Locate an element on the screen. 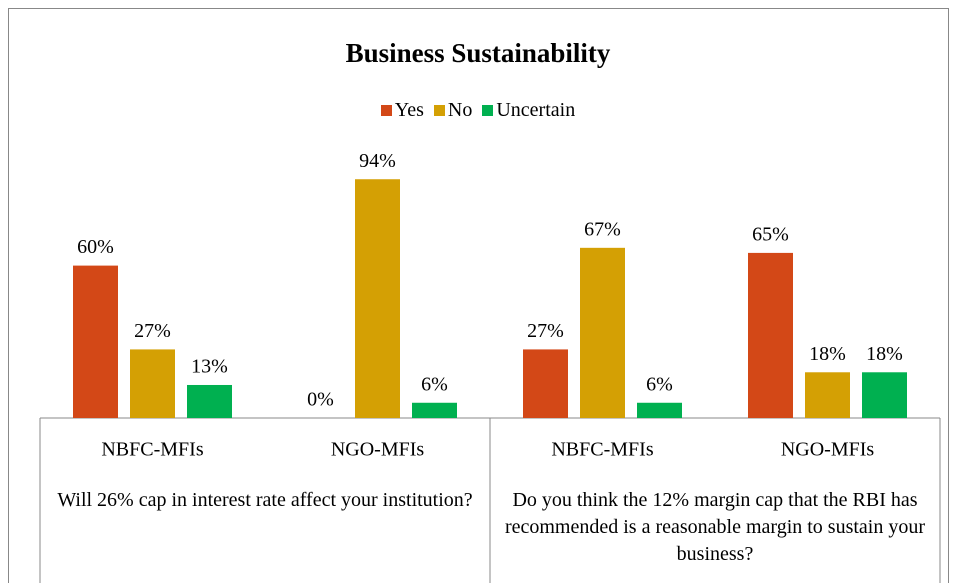  legend-label: Yes is located at coordinates (409, 110).